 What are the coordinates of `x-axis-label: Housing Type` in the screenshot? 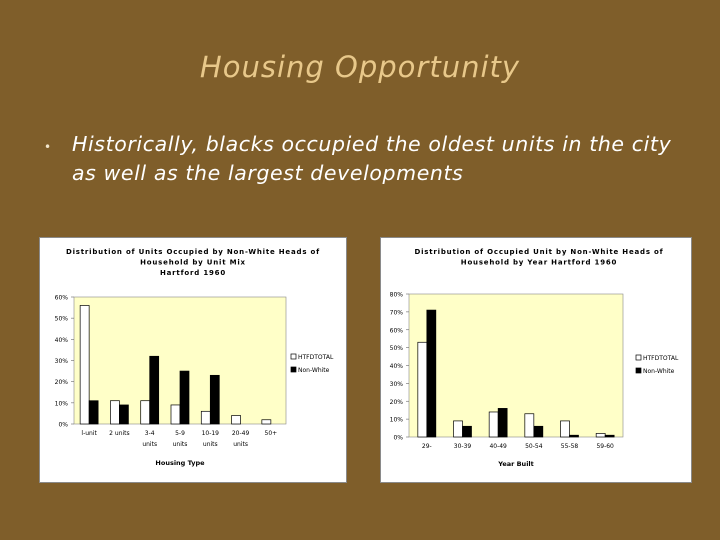 It's located at (180, 463).